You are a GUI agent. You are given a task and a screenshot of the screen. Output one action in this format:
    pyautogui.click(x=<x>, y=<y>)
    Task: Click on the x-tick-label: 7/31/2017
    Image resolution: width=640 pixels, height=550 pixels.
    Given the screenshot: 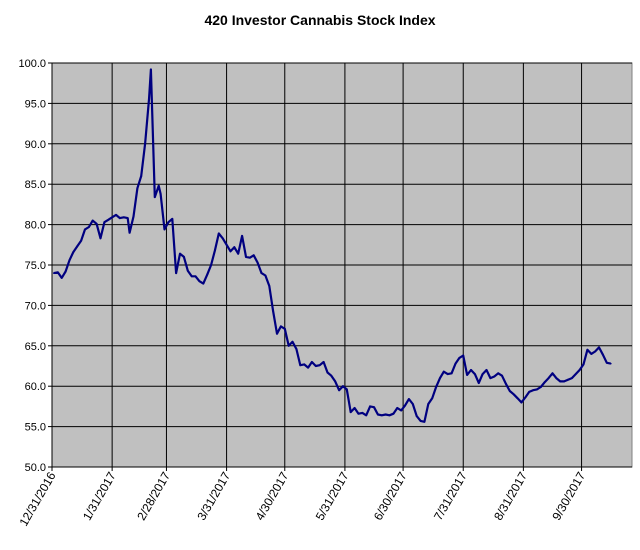 What is the action you would take?
    pyautogui.click(x=450, y=496)
    